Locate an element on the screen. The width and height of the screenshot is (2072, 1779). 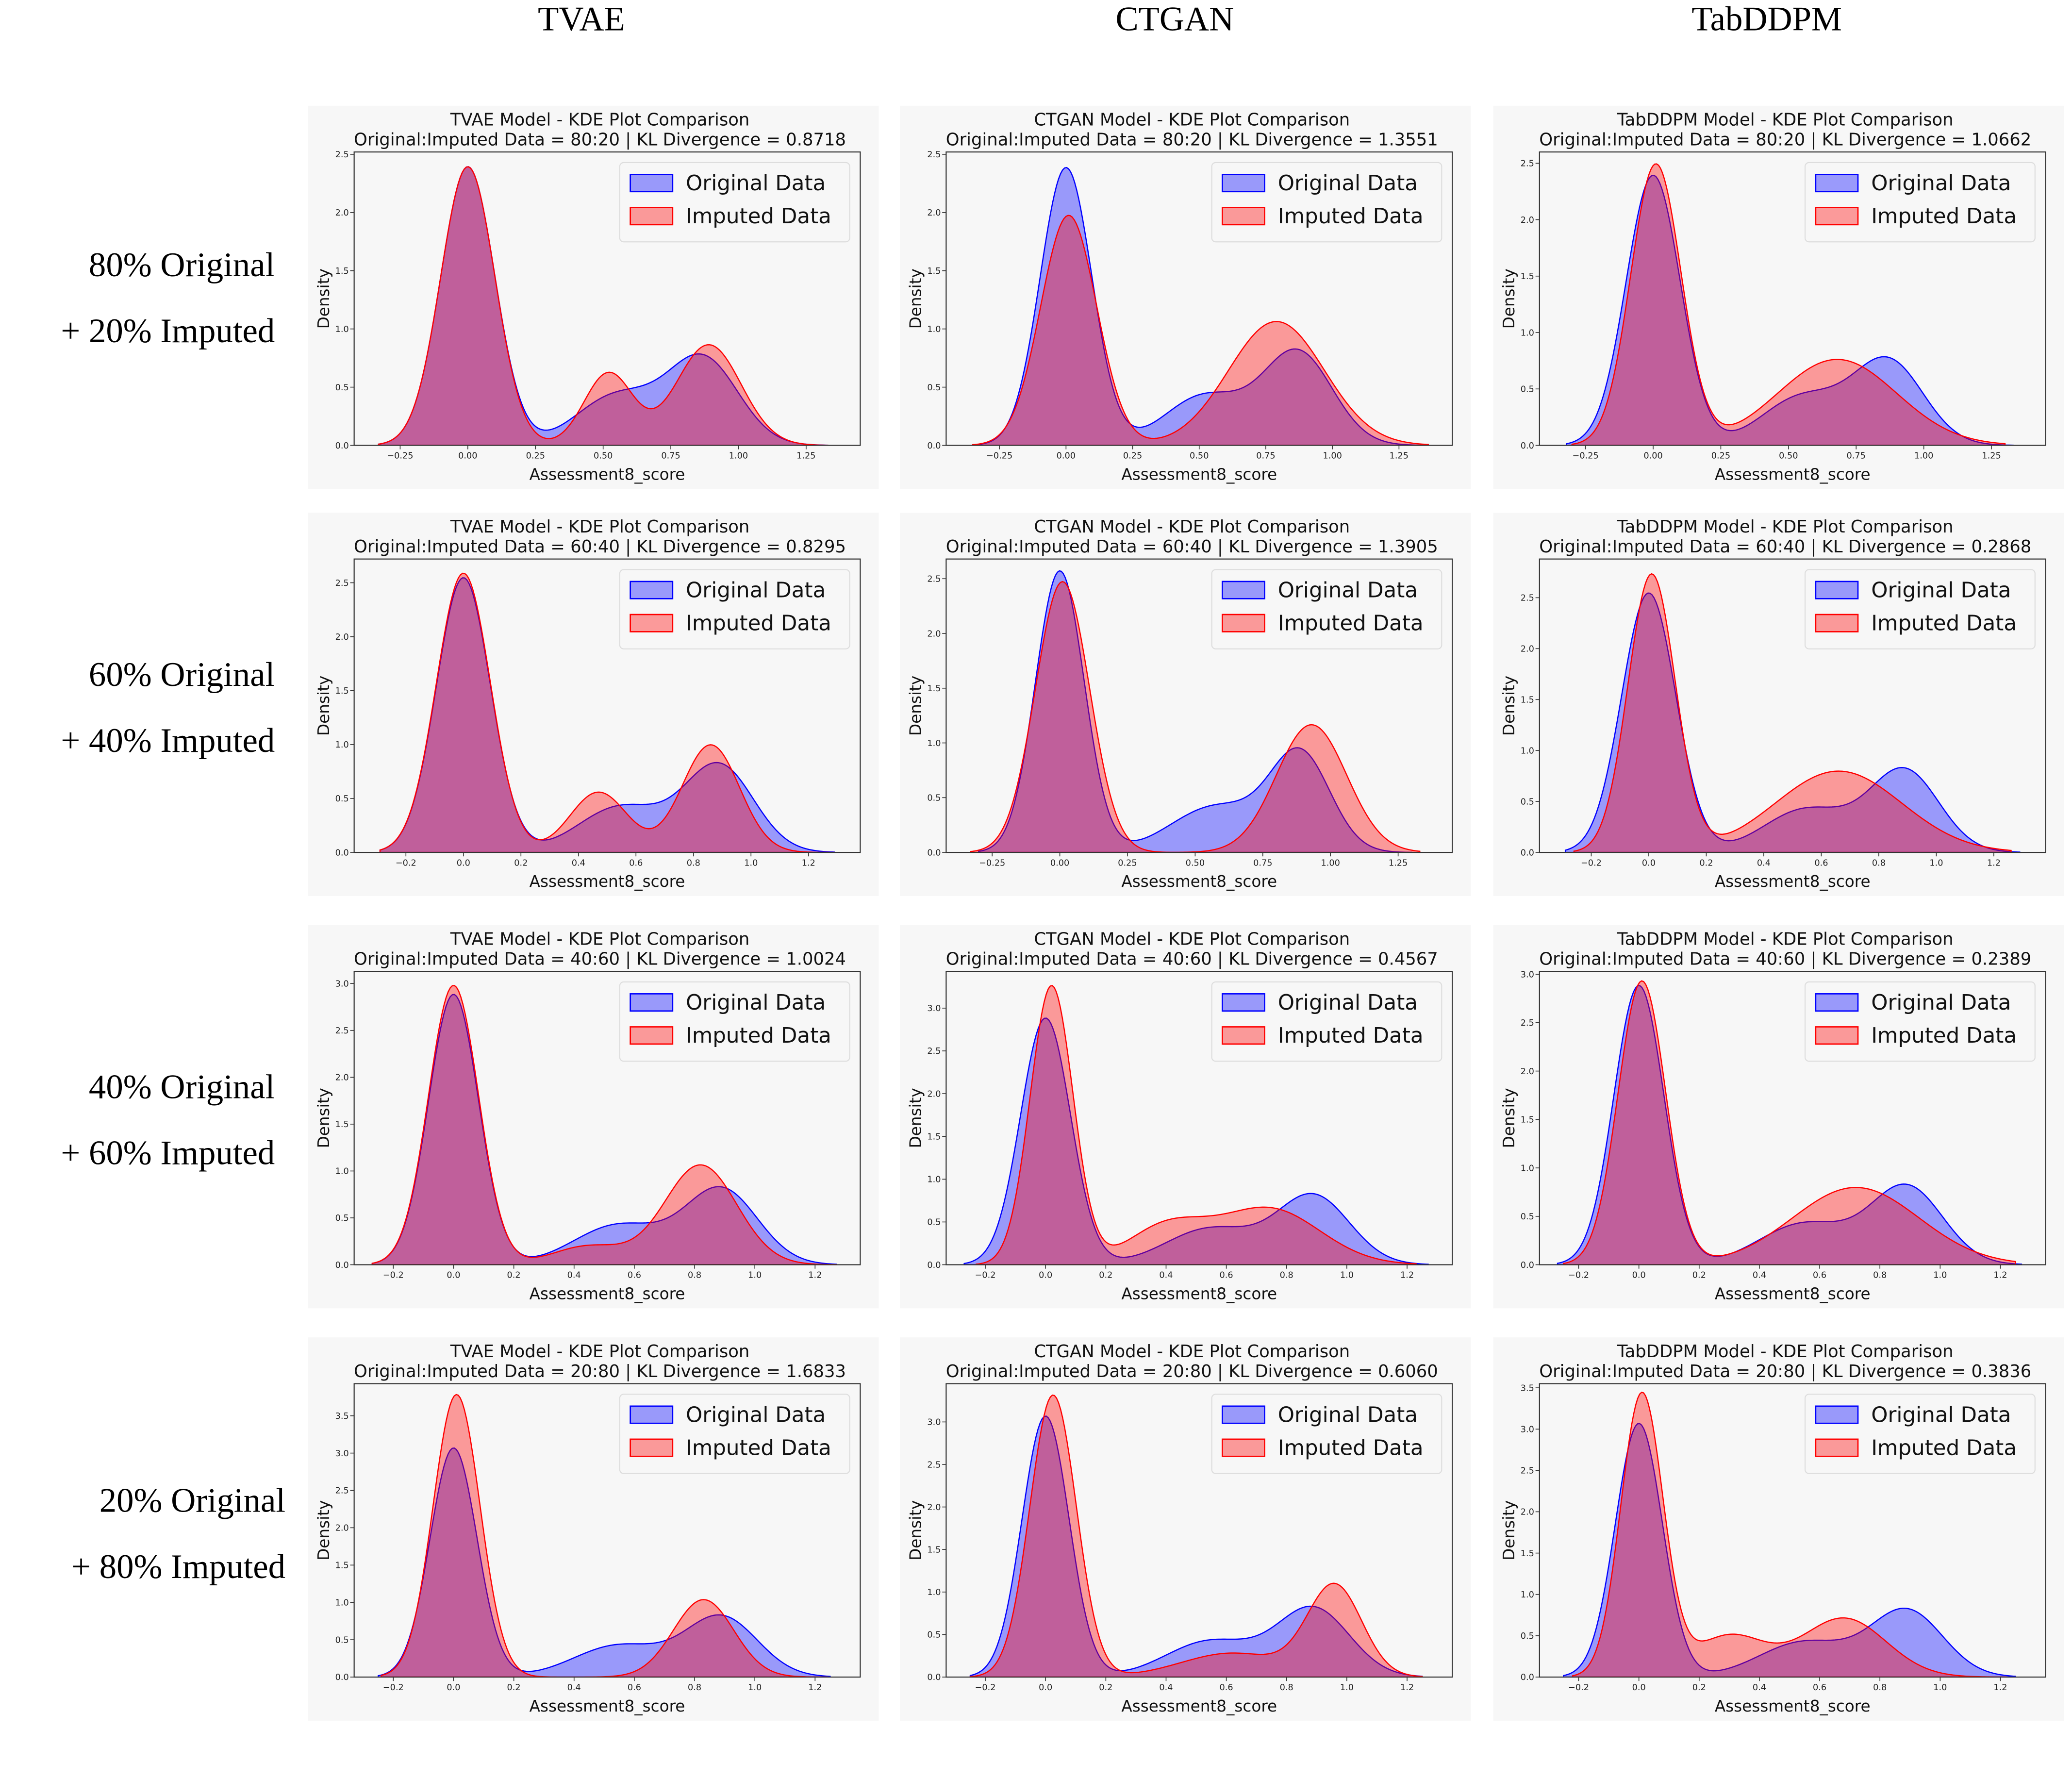
row-label-60-40: 60% Original + 40% Imputed is located at coordinates (137, 708).